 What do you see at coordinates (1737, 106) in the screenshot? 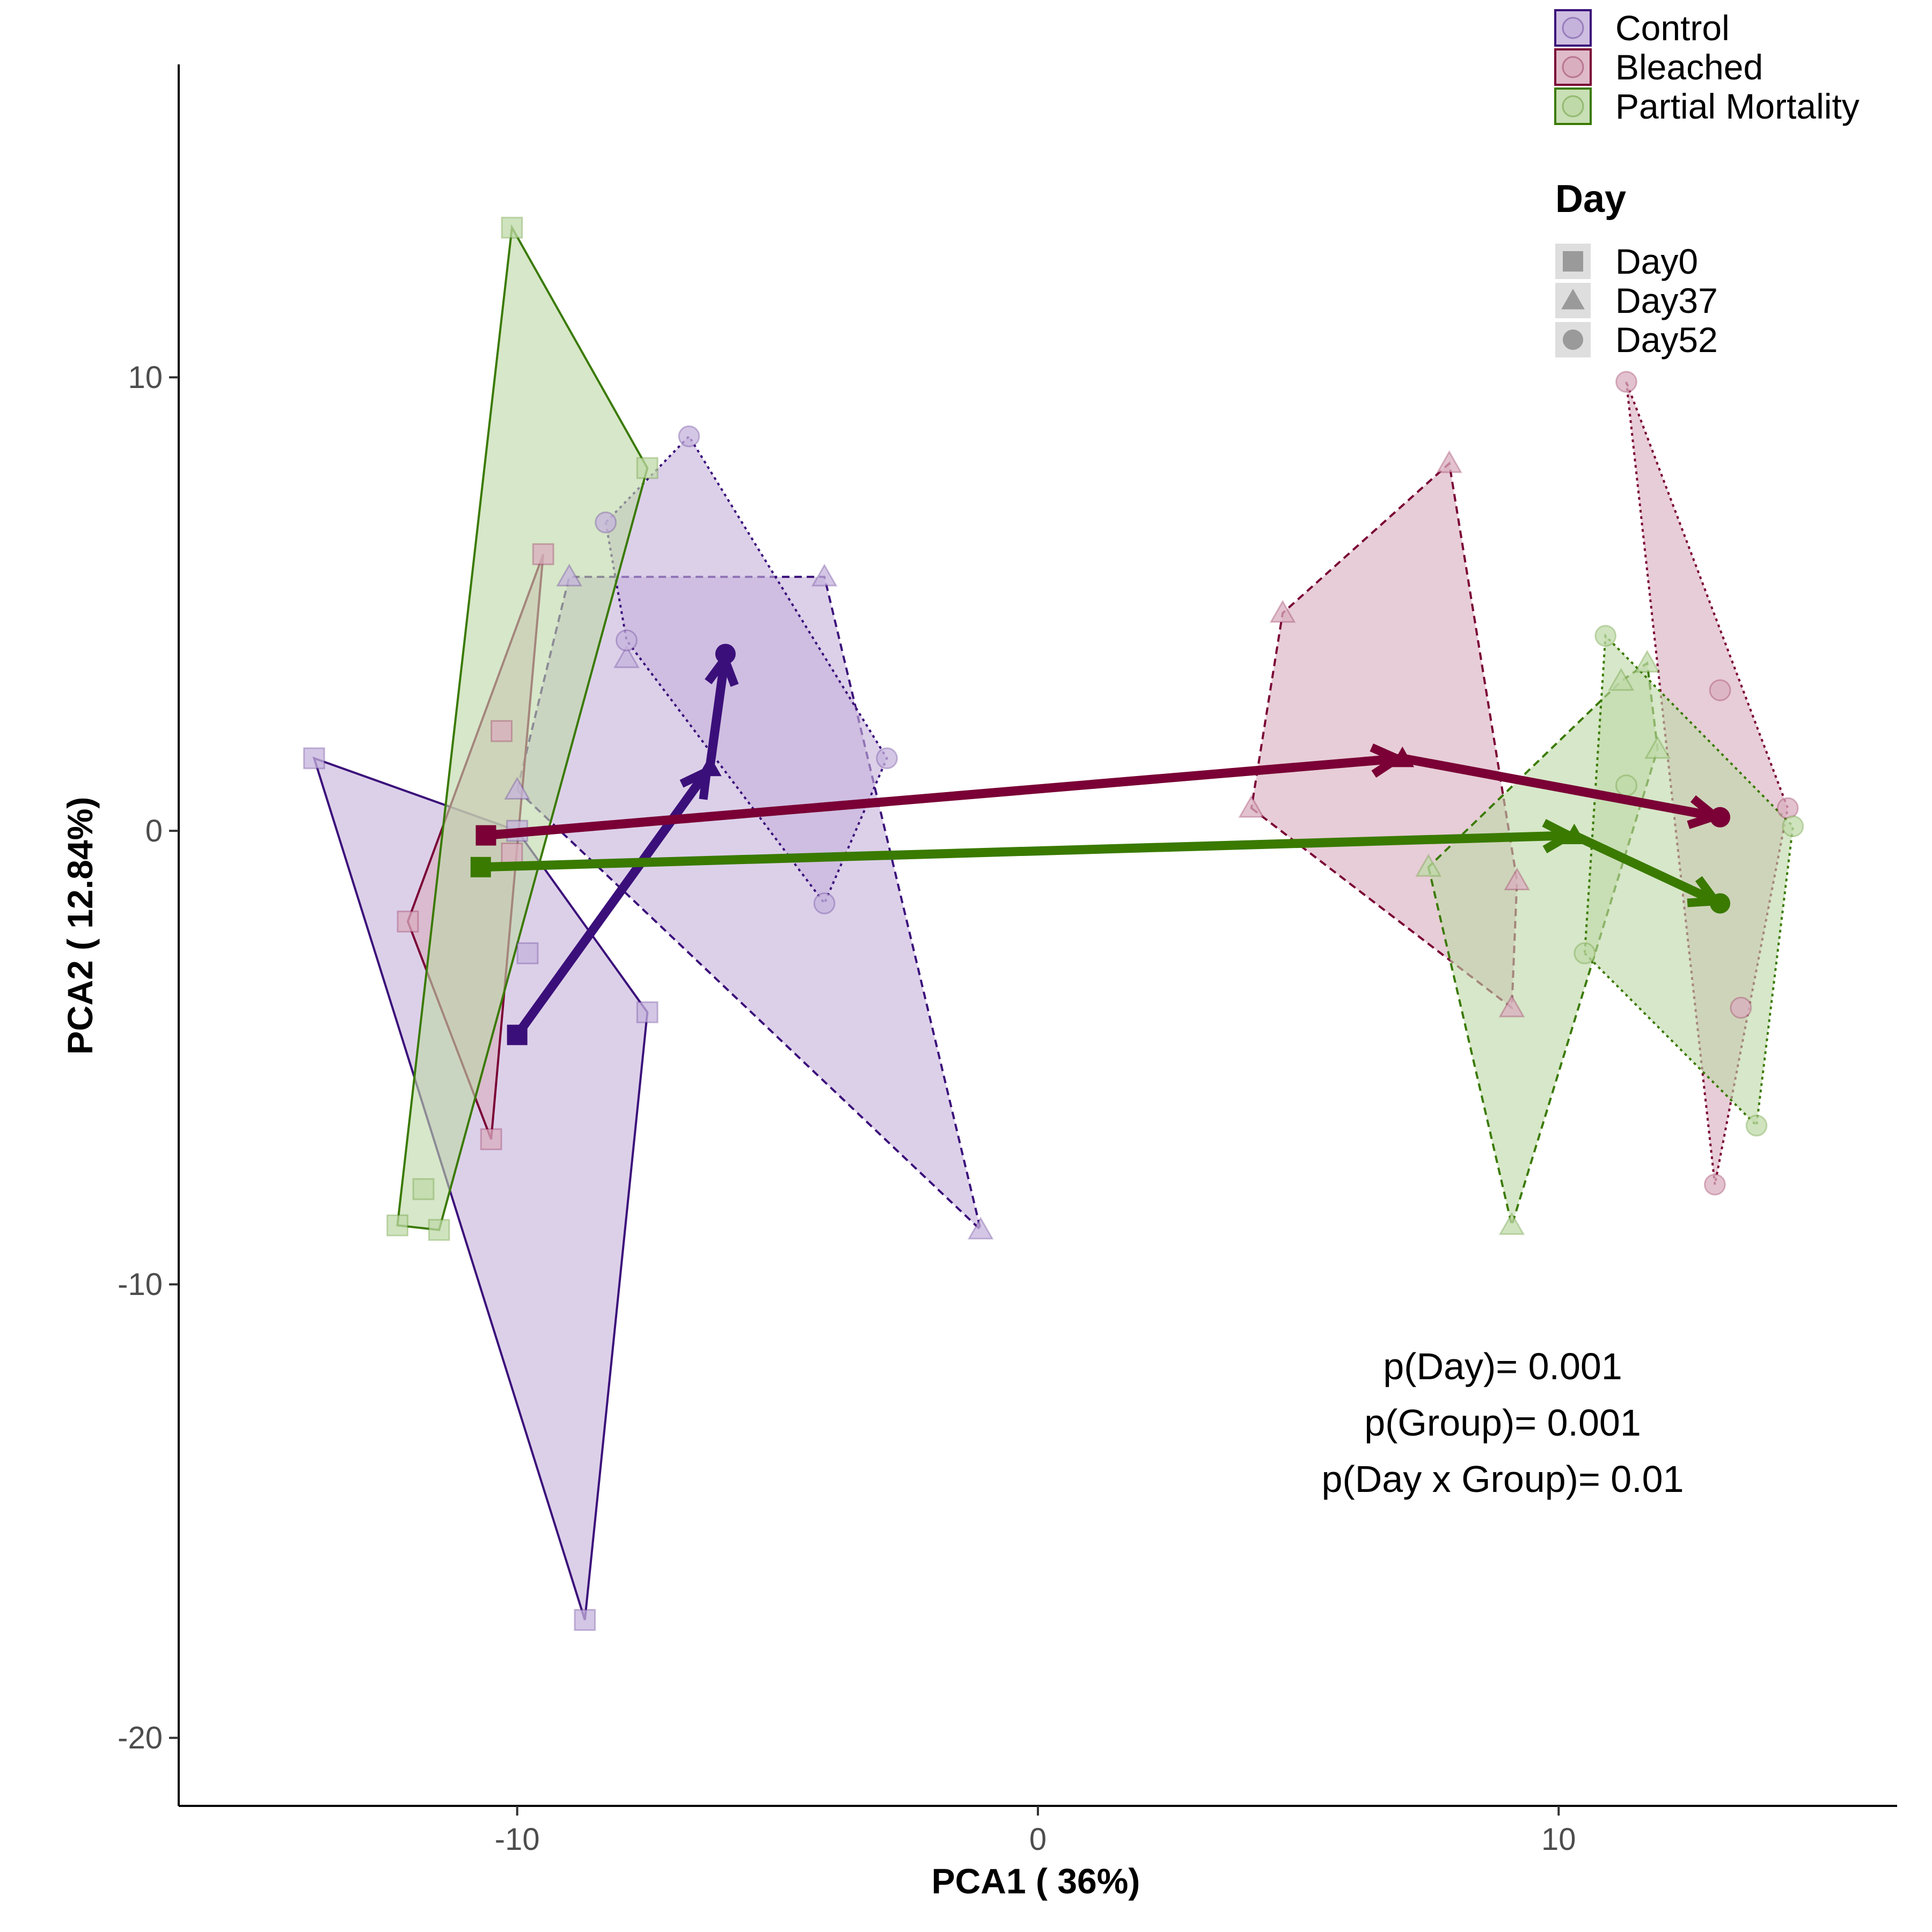
I see `legend-label-partial-mortality: Partial Mortality` at bounding box center [1737, 106].